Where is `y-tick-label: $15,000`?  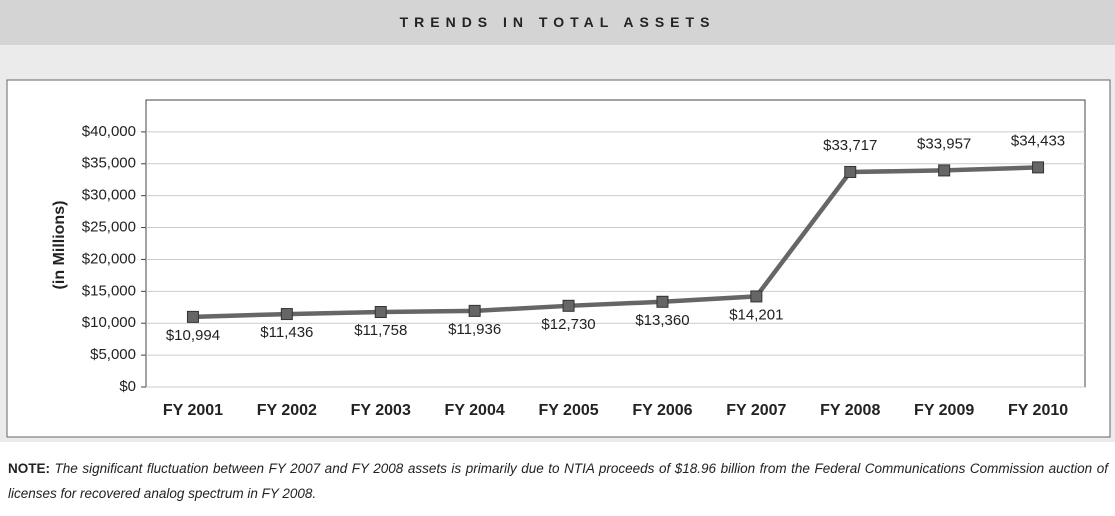
y-tick-label: $15,000 is located at coordinates (109, 290).